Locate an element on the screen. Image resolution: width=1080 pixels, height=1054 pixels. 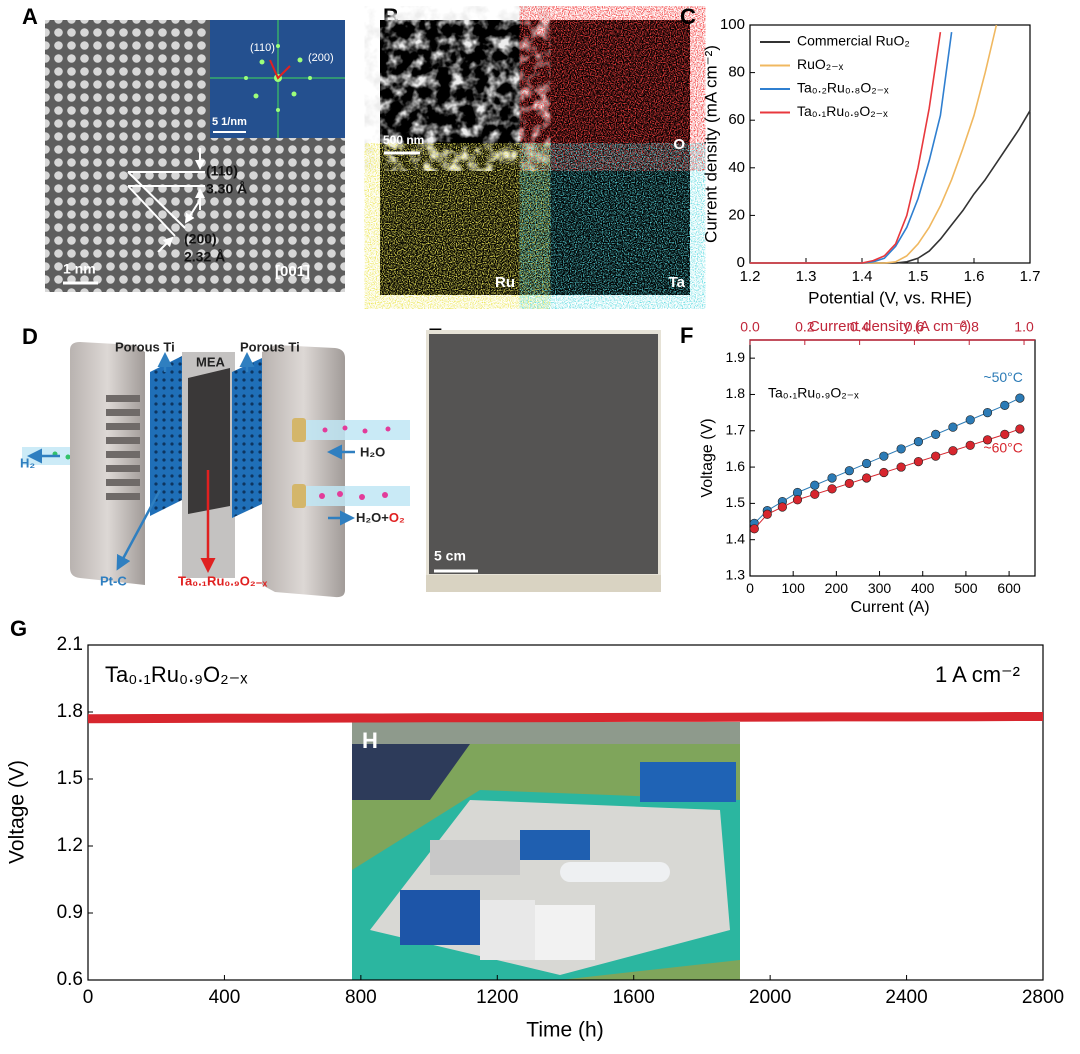
x2-tick-label: 0.6 is located at coordinates (915, 327).